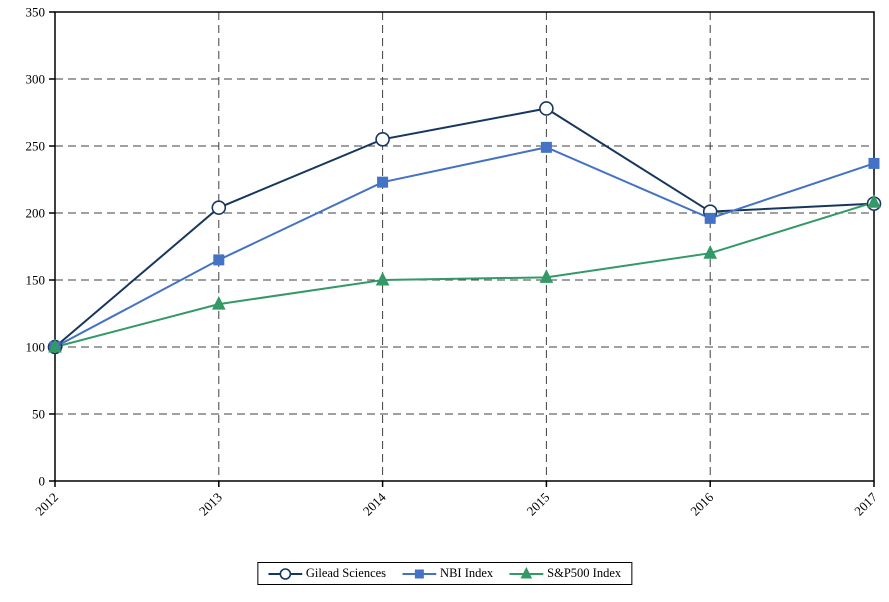  I want to click on legend-marker-circle-icon, so click(284, 573).